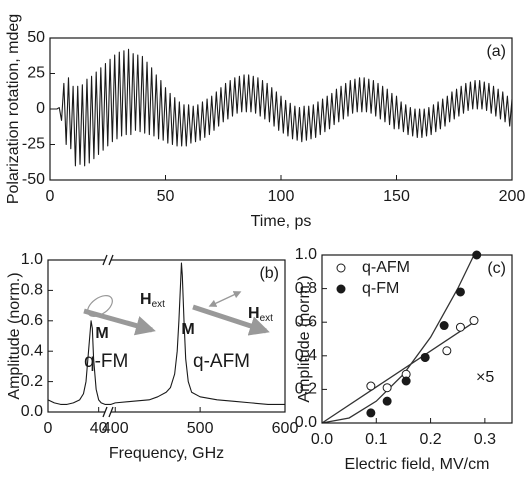 The width and height of the screenshot is (531, 478). Describe the element at coordinates (225, 299) in the screenshot. I see `oscillation-arrow` at that location.